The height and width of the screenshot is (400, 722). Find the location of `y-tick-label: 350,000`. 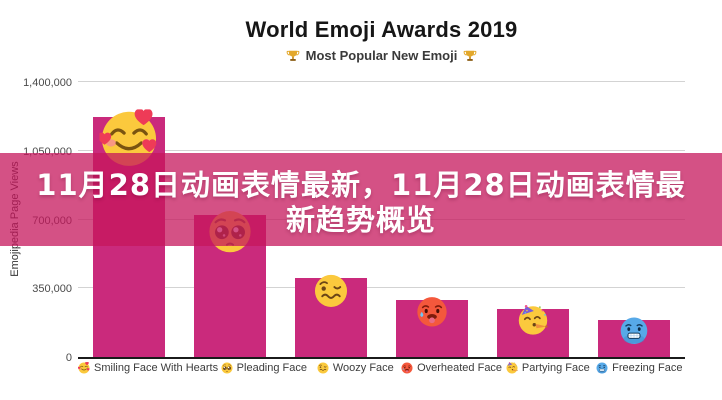

y-tick-label: 350,000 is located at coordinates (52, 289).